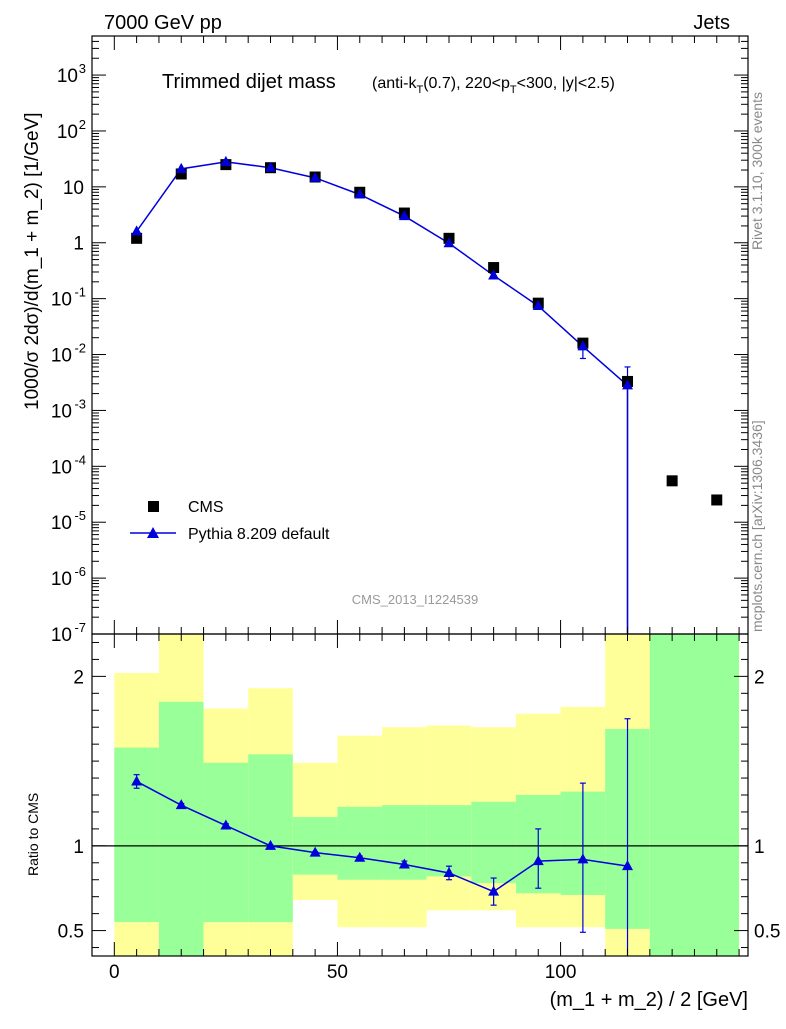 The height and width of the screenshot is (1029, 786). I want to click on legend-label-cms: CMS, so click(206, 507).